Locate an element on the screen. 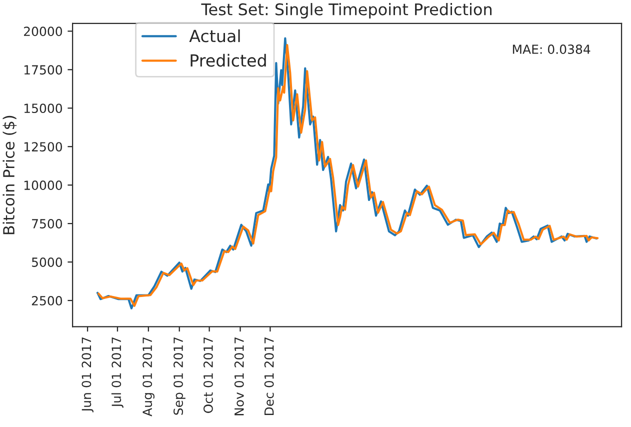 This screenshot has width=631, height=427. y-tick-label: 2500 is located at coordinates (47, 301).